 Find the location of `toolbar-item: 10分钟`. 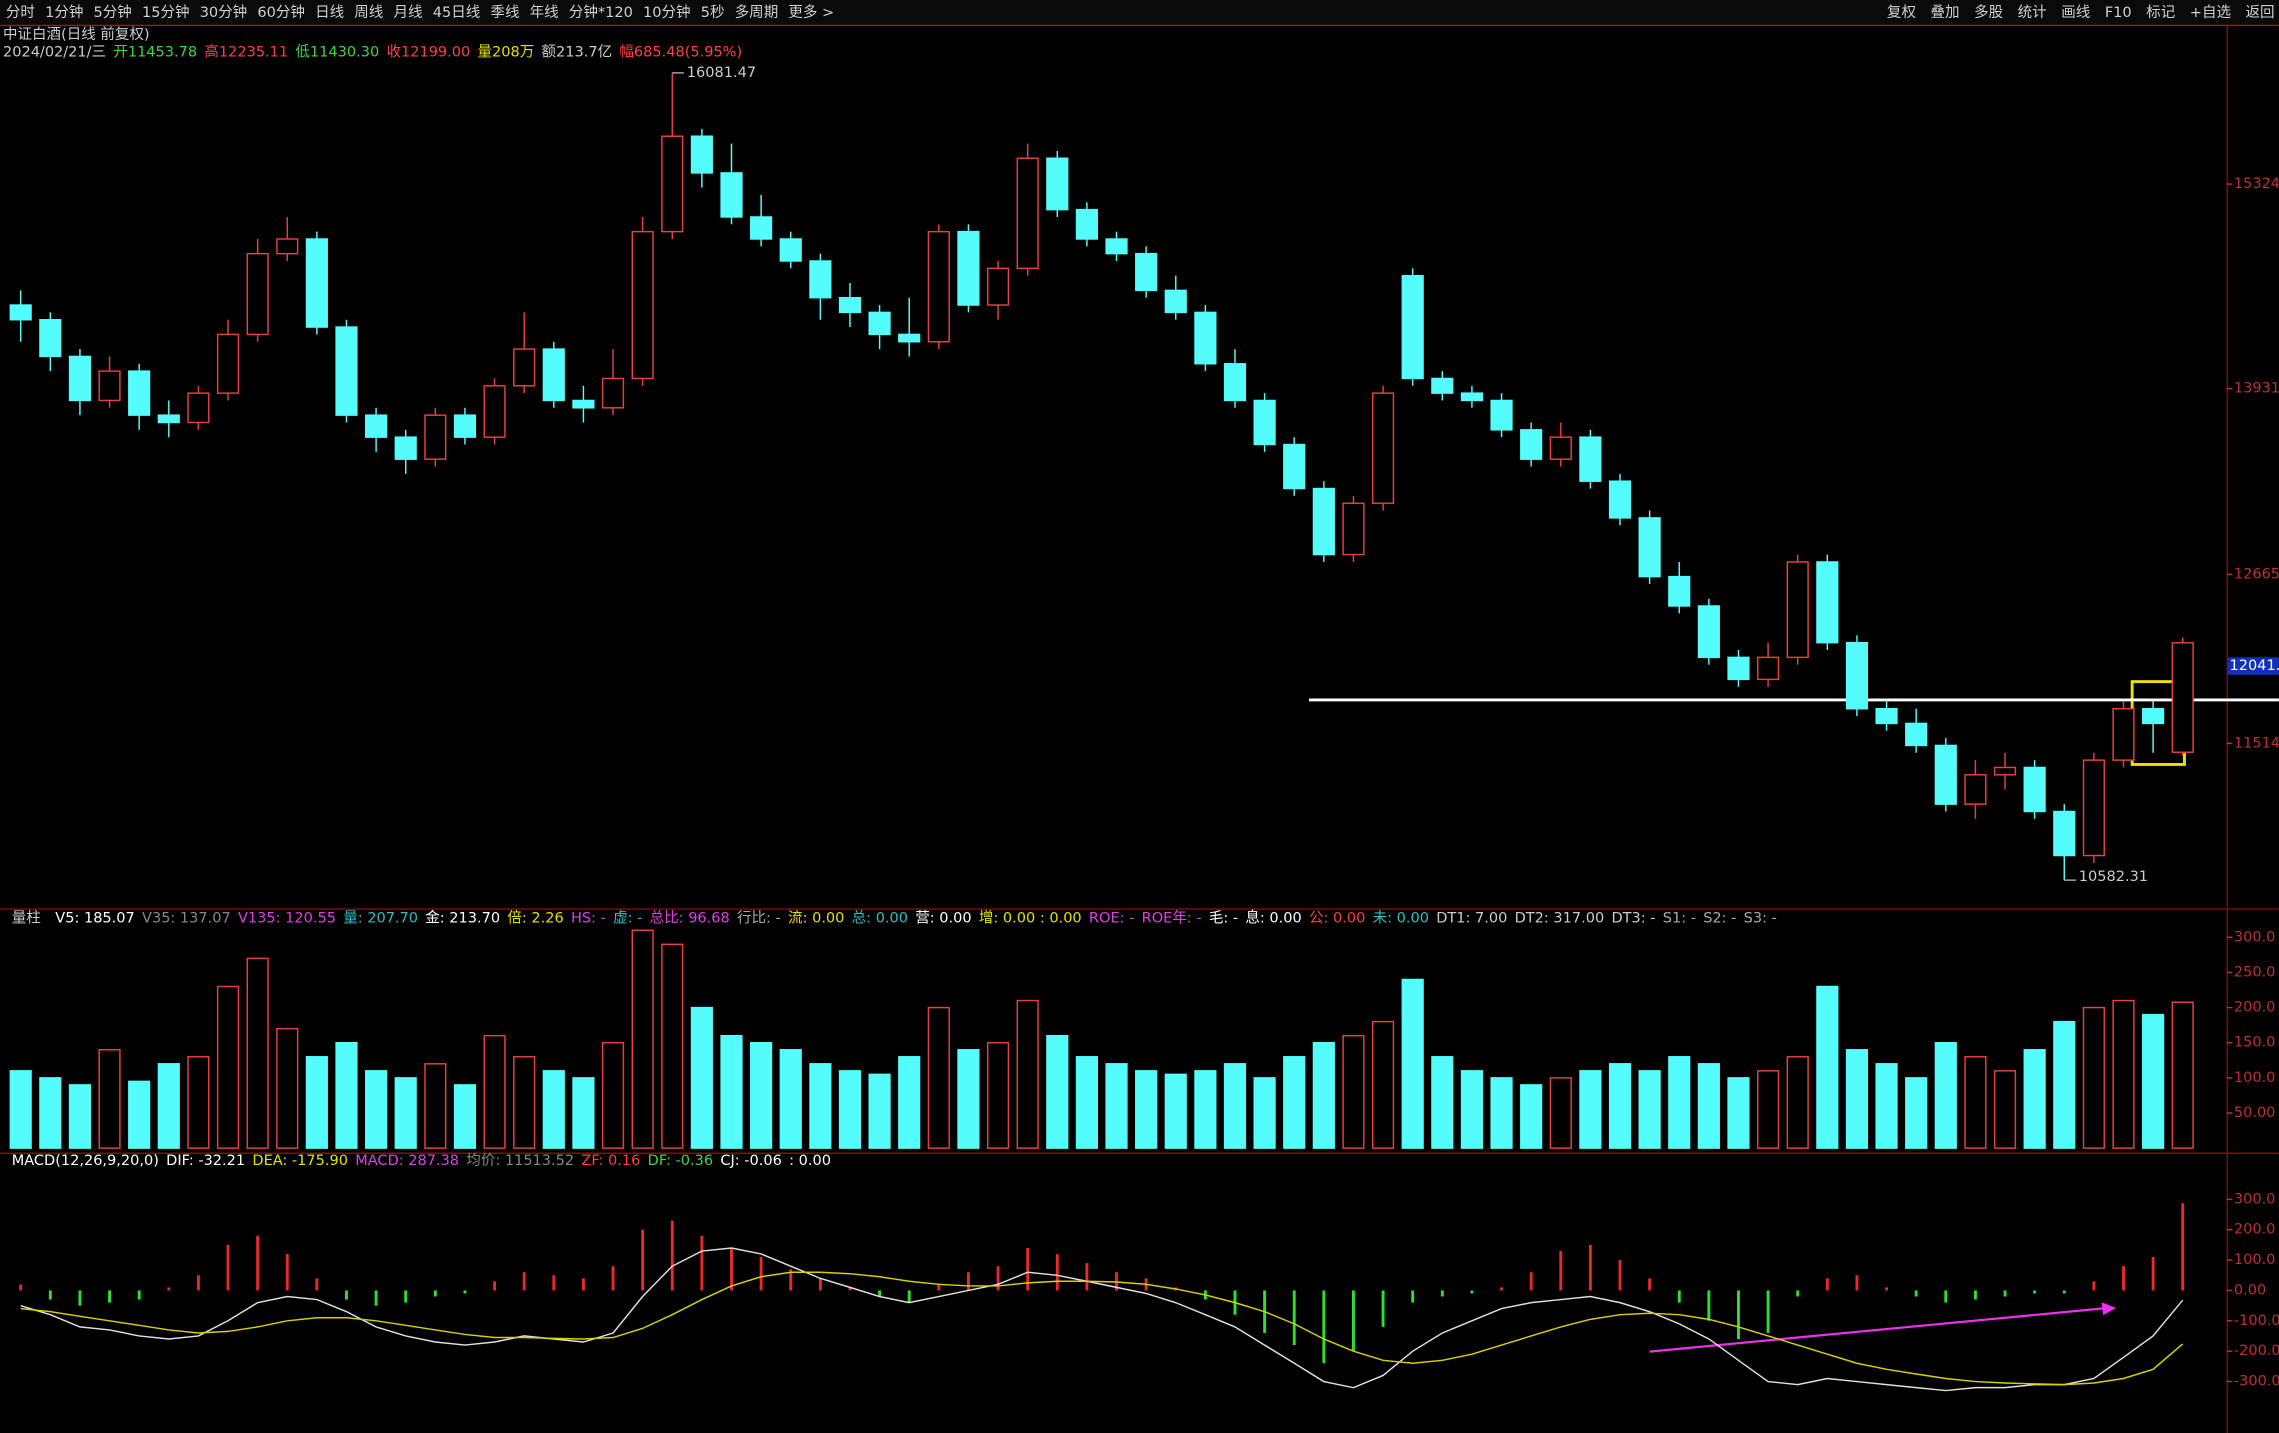

toolbar-item: 10分钟 is located at coordinates (667, 12).